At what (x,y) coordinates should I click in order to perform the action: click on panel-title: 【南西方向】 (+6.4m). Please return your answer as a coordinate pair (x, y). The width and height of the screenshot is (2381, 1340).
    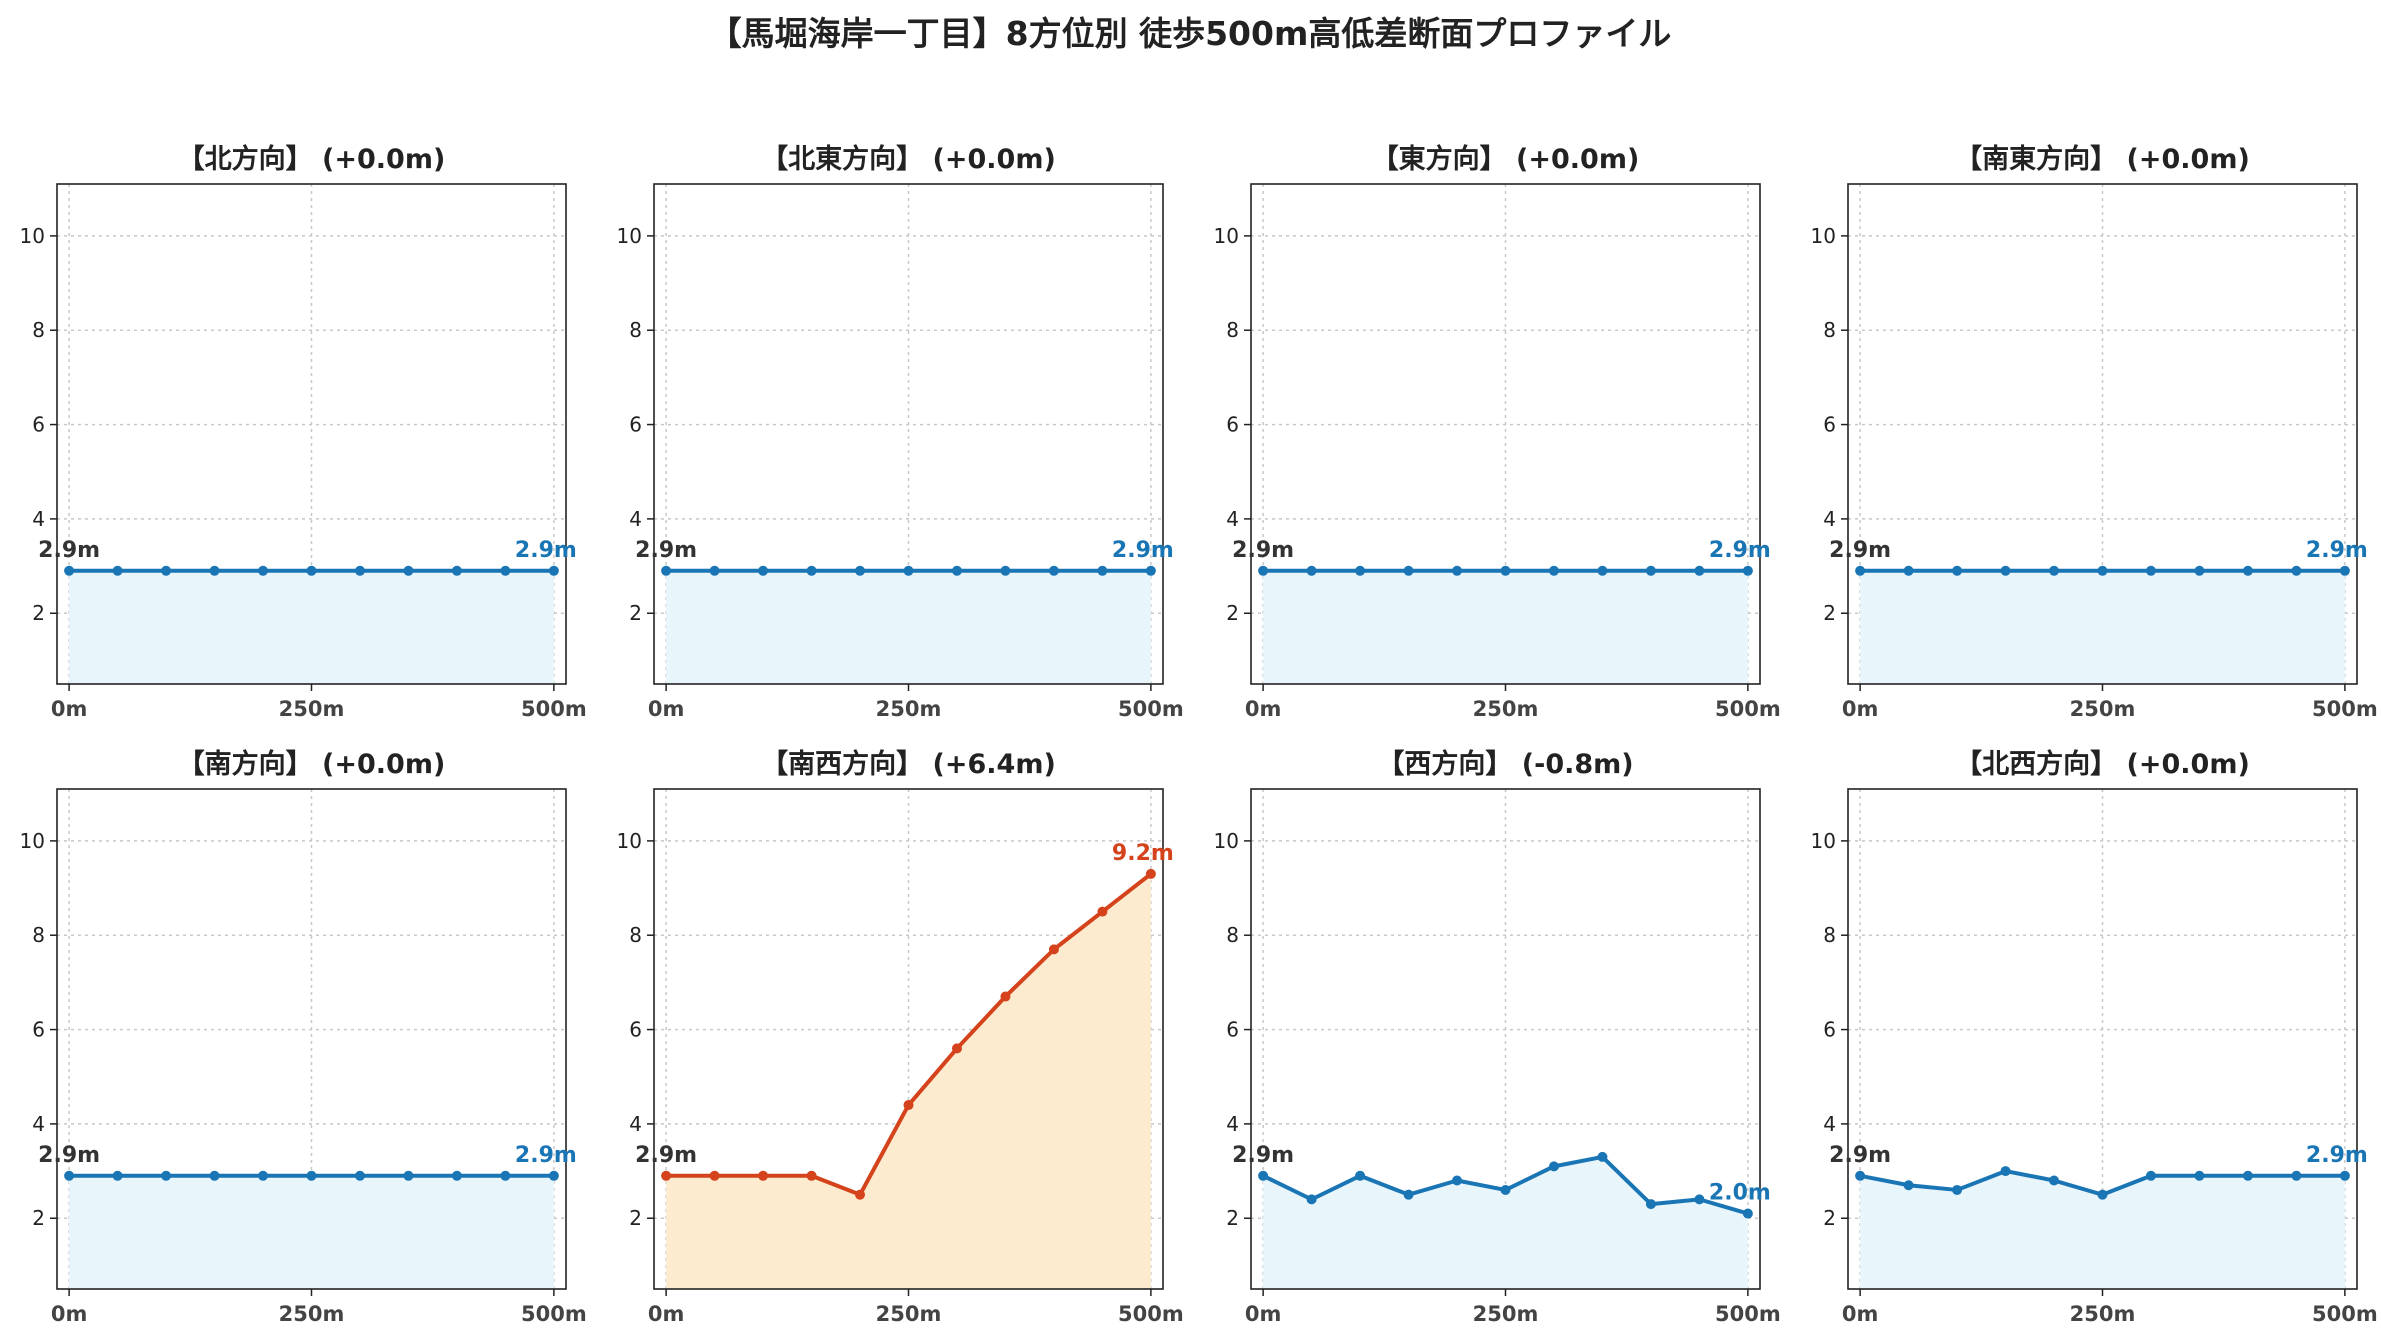
    Looking at the image, I should click on (908, 764).